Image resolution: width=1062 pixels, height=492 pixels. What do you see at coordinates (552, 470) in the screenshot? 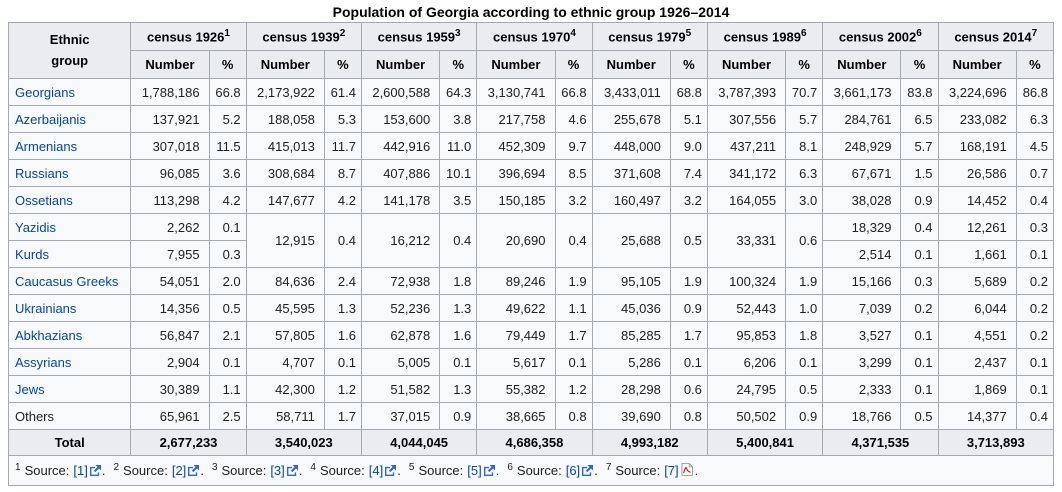
I see `source-item: 6 Source: [6].` at bounding box center [552, 470].